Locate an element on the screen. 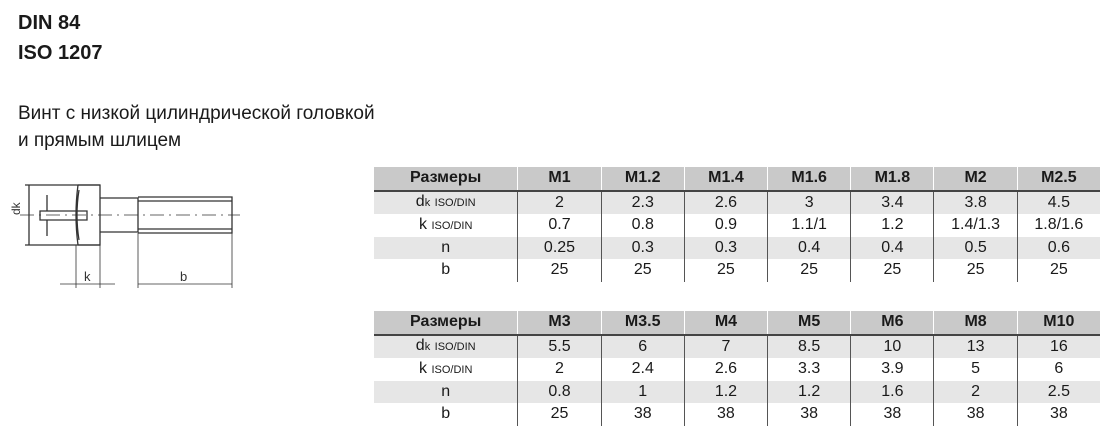 This screenshot has height=434, width=1111. cell-sizes: M2.5 is located at coordinates (1058, 179).